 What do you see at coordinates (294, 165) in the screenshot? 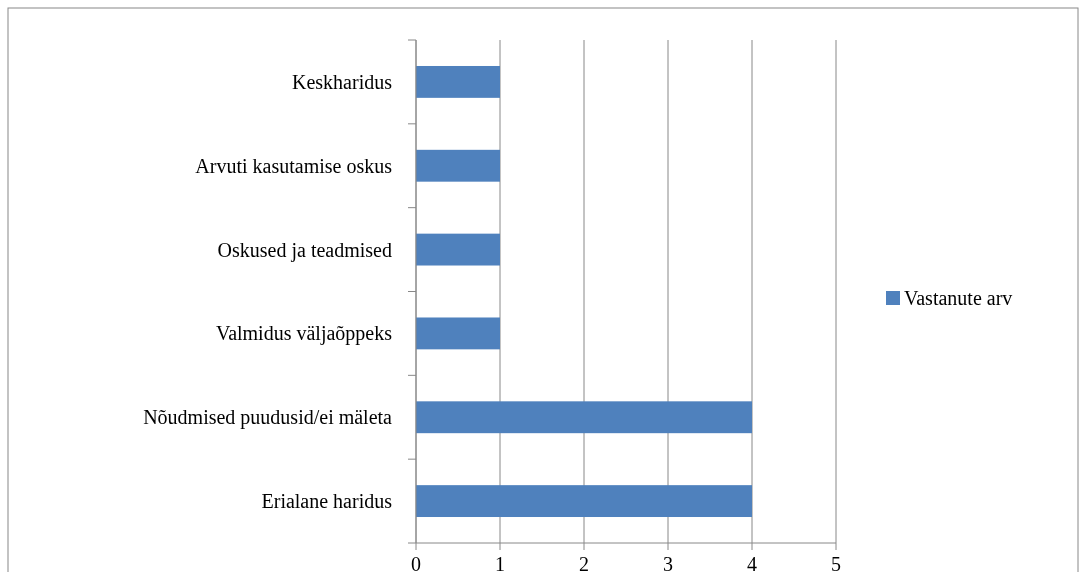
I see `y-tick-label: Arvuti kasutamise oskus` at bounding box center [294, 165].